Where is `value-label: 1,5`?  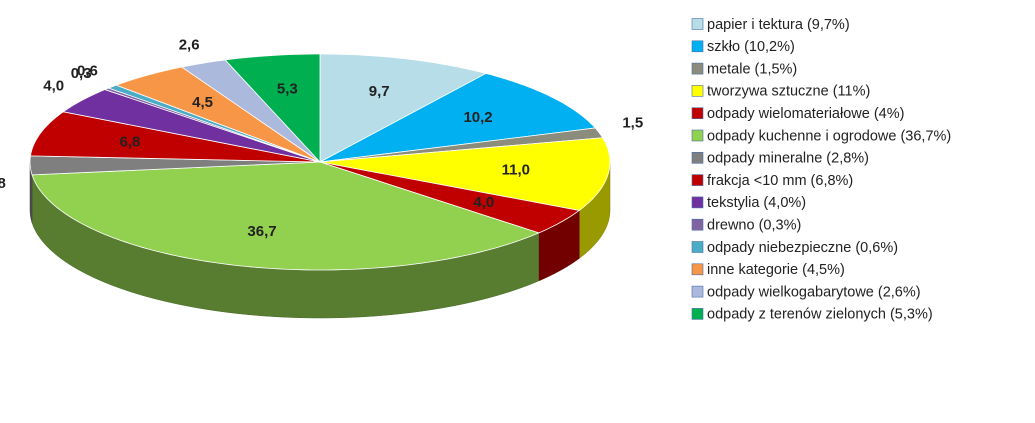
value-label: 1,5 is located at coordinates (632, 122).